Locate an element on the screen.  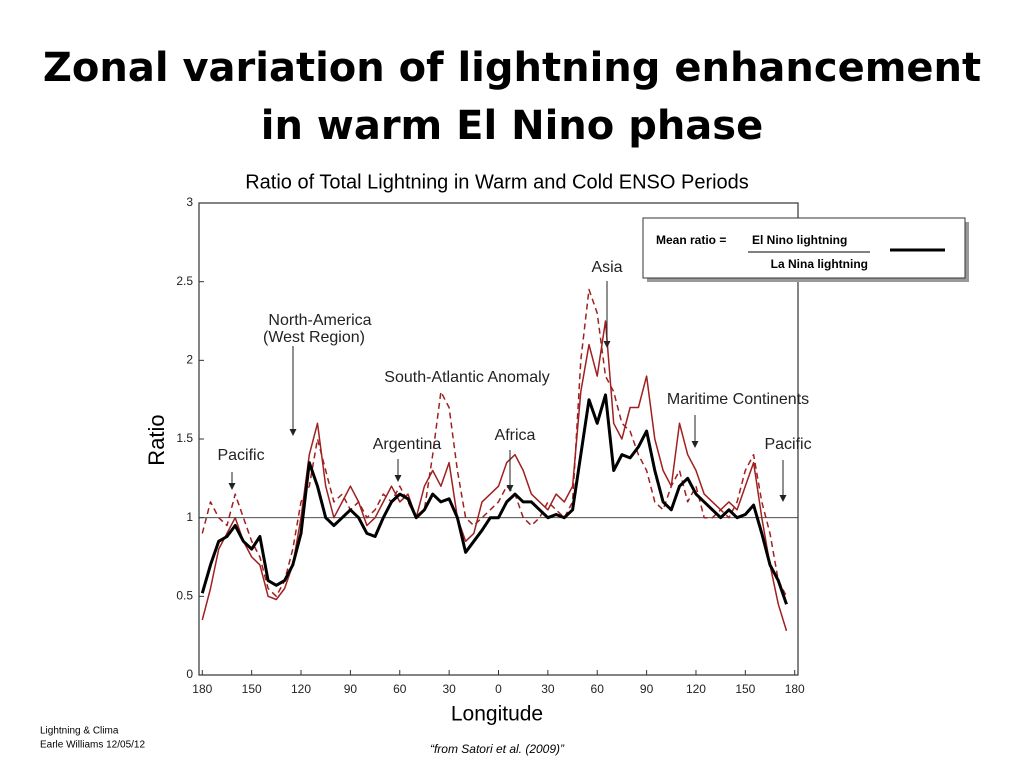
legend-denominator: La Nina lightning is located at coordinates (819, 264).